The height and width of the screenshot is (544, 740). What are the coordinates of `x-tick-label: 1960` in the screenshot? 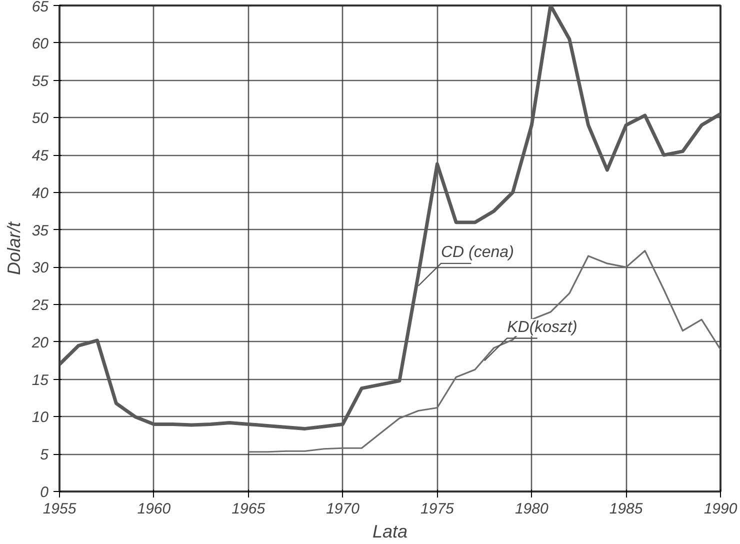 It's located at (154, 509).